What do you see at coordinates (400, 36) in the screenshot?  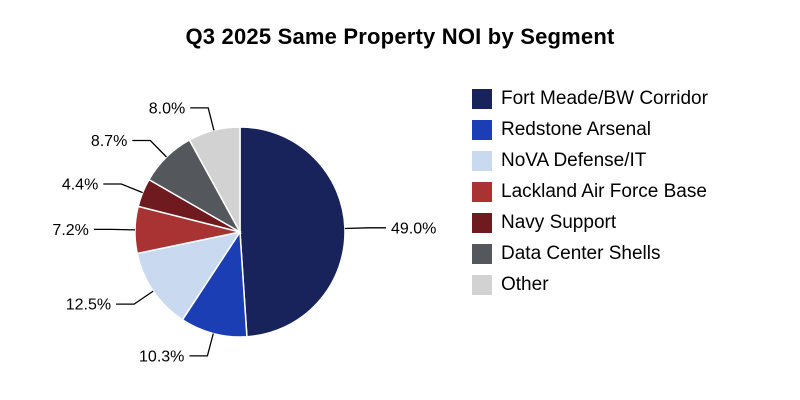 I see `chart-title: Q3 2025 Same Property NOI by Segment` at bounding box center [400, 36].